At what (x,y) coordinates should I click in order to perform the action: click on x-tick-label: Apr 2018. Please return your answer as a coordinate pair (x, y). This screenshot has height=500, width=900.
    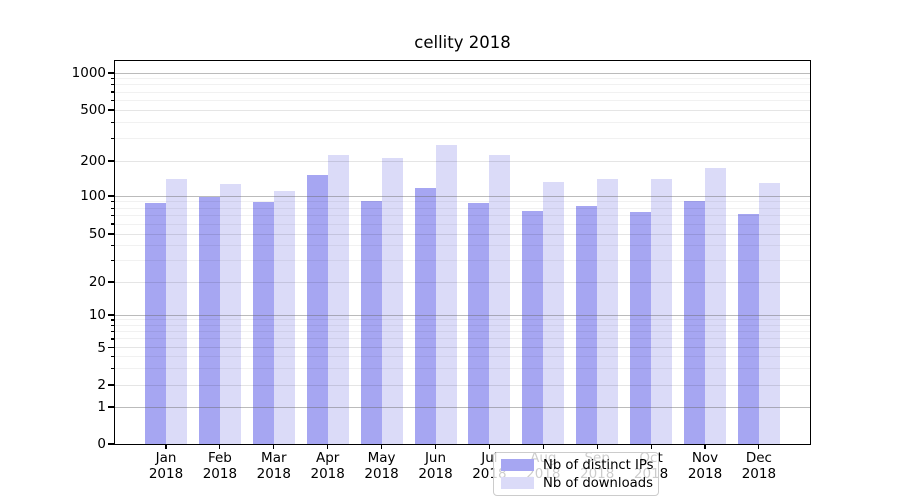
    Looking at the image, I should click on (327, 466).